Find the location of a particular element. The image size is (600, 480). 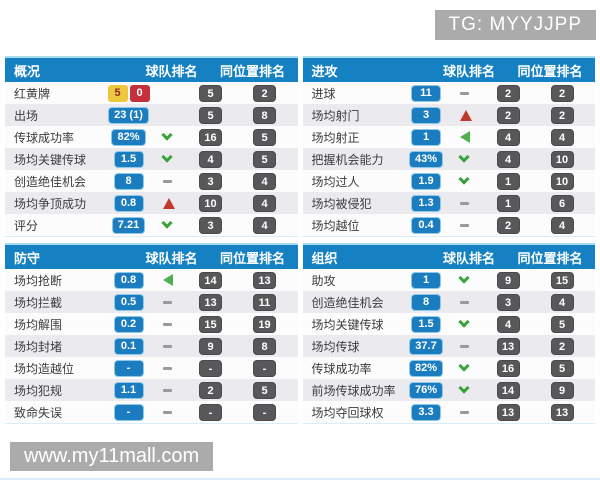

stat-value-cell: 8 is located at coordinates (129, 181).